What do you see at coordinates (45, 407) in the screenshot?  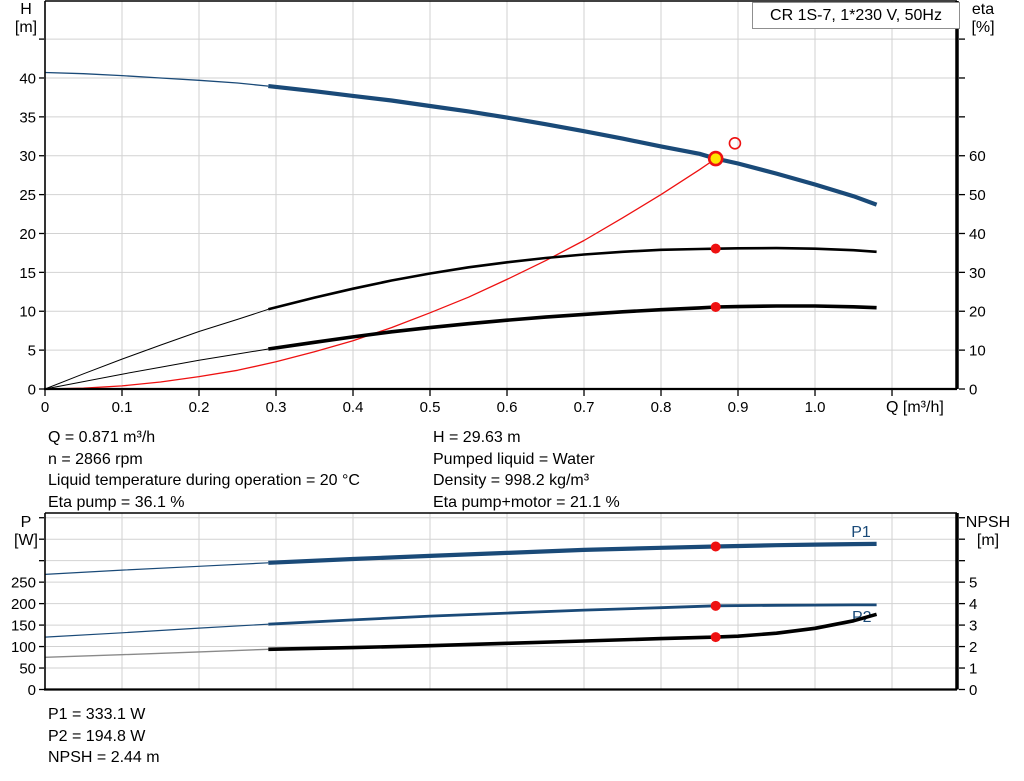 I see `x-tick-label: 0` at bounding box center [45, 407].